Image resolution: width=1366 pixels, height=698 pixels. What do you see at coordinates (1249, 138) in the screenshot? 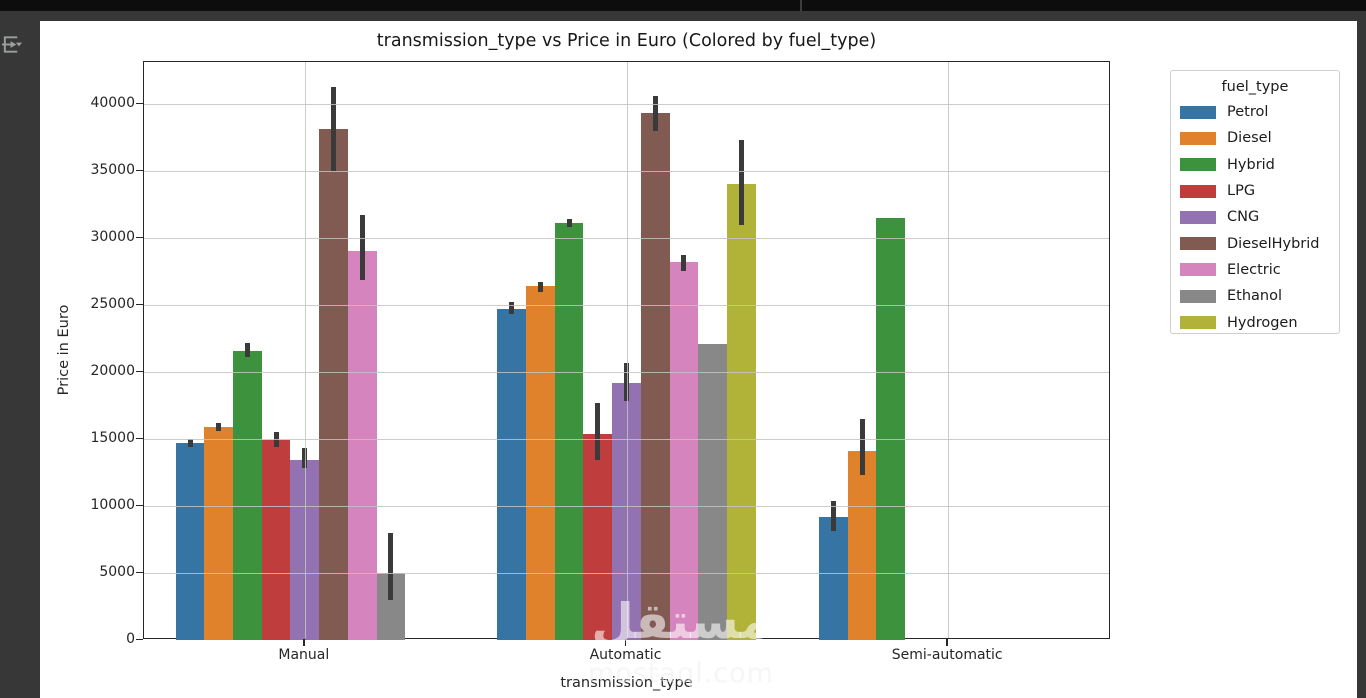
I see `legend-label-diesel: Diesel` at bounding box center [1249, 138].